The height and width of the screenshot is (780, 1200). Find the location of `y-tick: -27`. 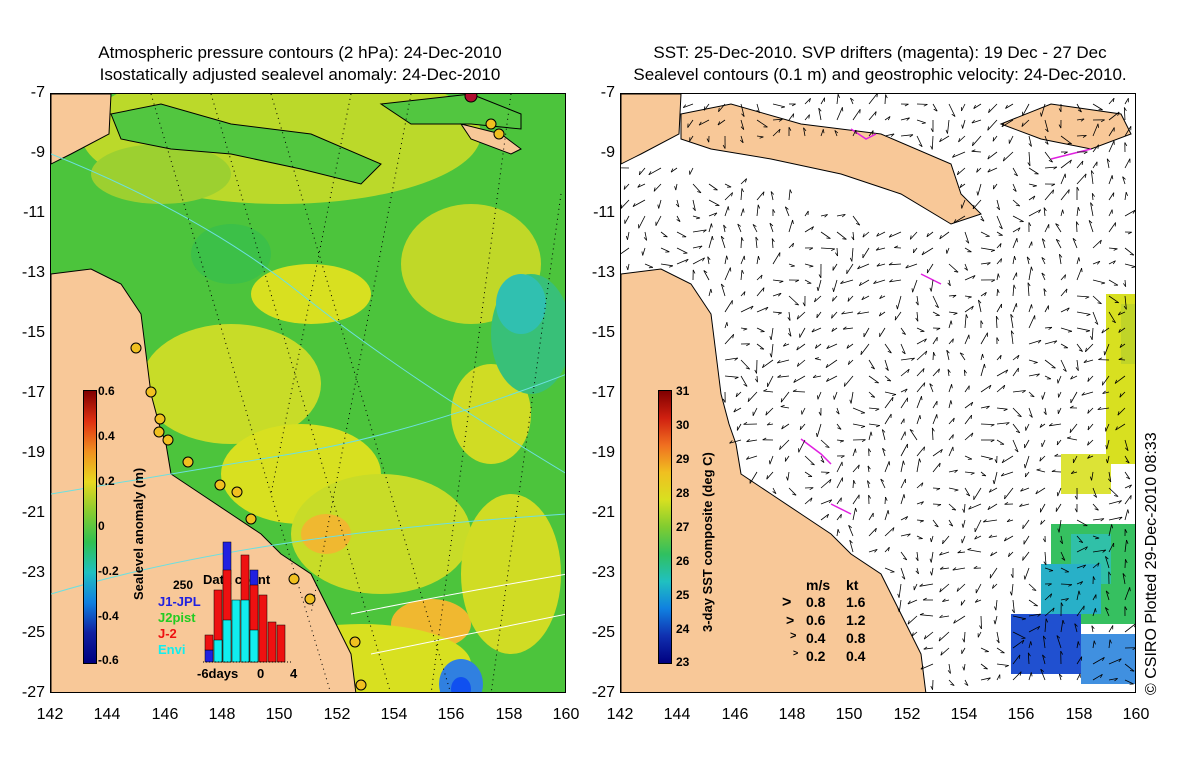

y-tick: -27 is located at coordinates (33, 692).